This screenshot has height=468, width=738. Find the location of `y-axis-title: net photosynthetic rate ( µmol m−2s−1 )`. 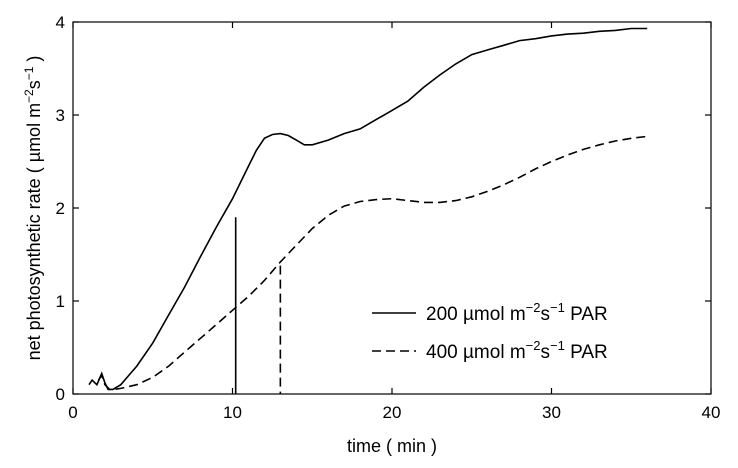

y-axis-title: net photosynthetic rate ( µmol m−2s−1 ) is located at coordinates (33, 208).